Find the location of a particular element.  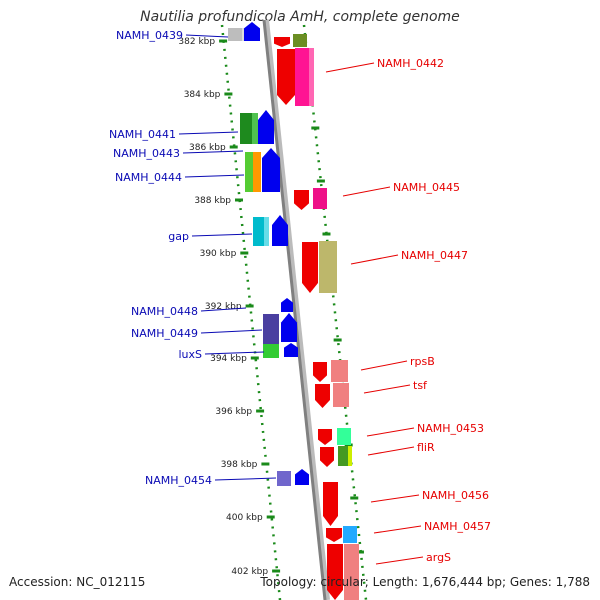

backbone-shadow is located at coordinates (296, 309).